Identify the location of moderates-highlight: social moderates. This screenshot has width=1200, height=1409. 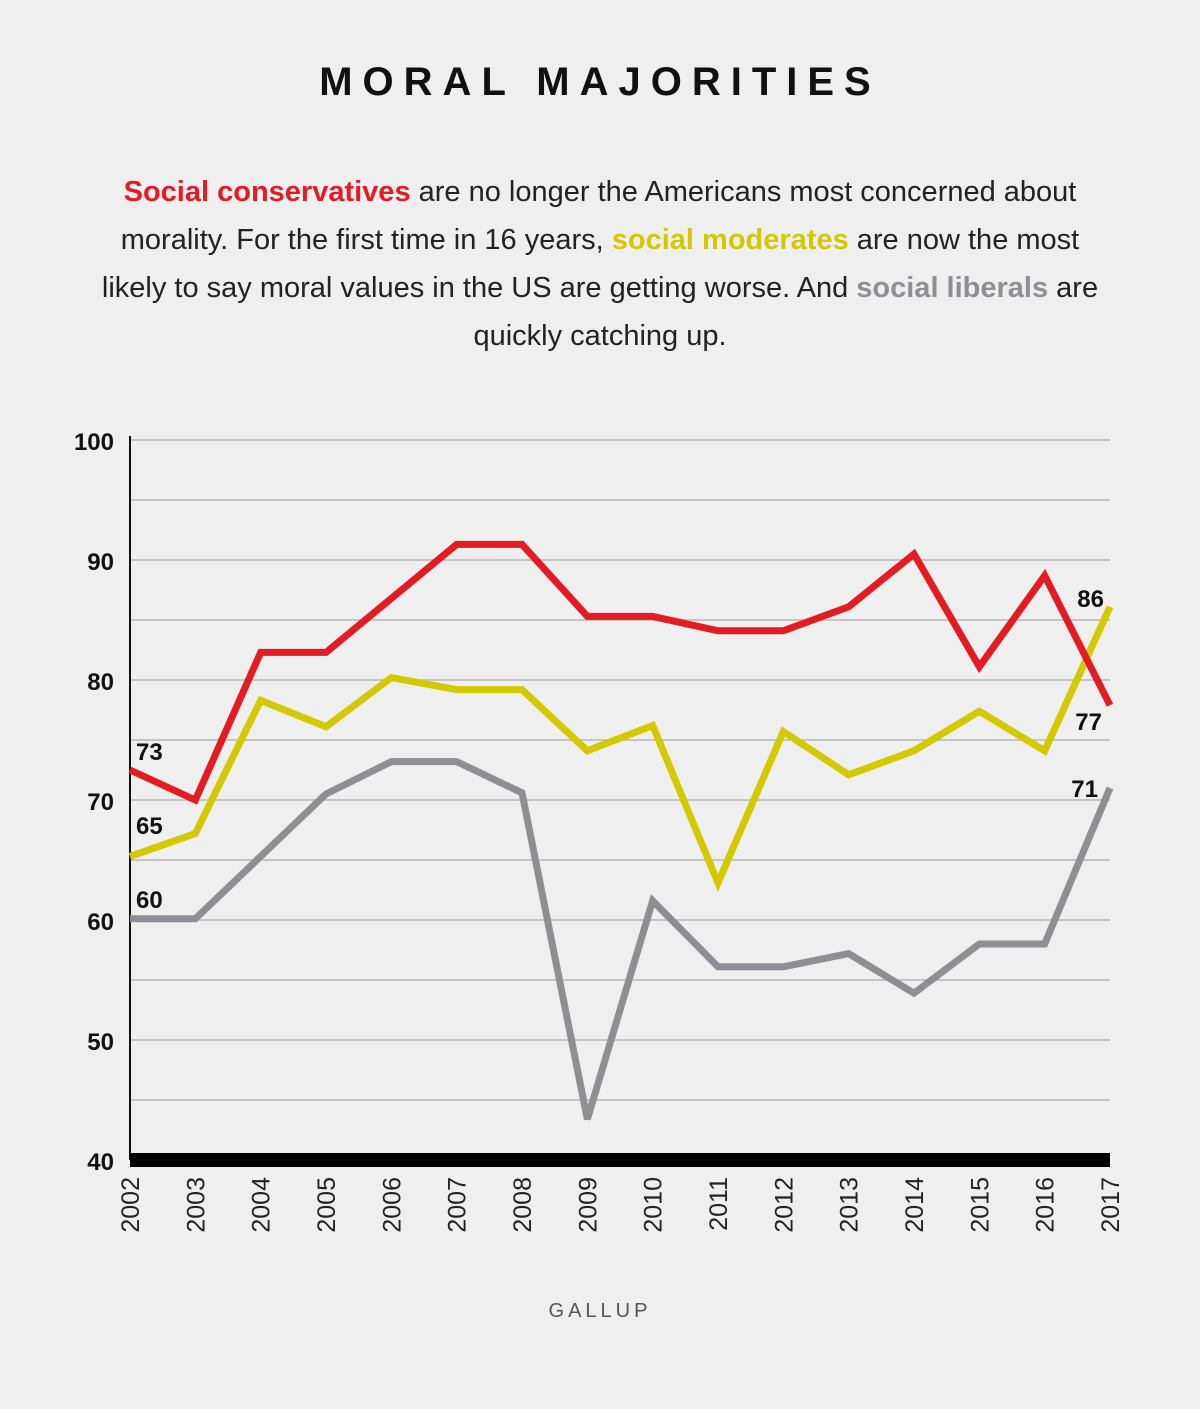
(730, 240).